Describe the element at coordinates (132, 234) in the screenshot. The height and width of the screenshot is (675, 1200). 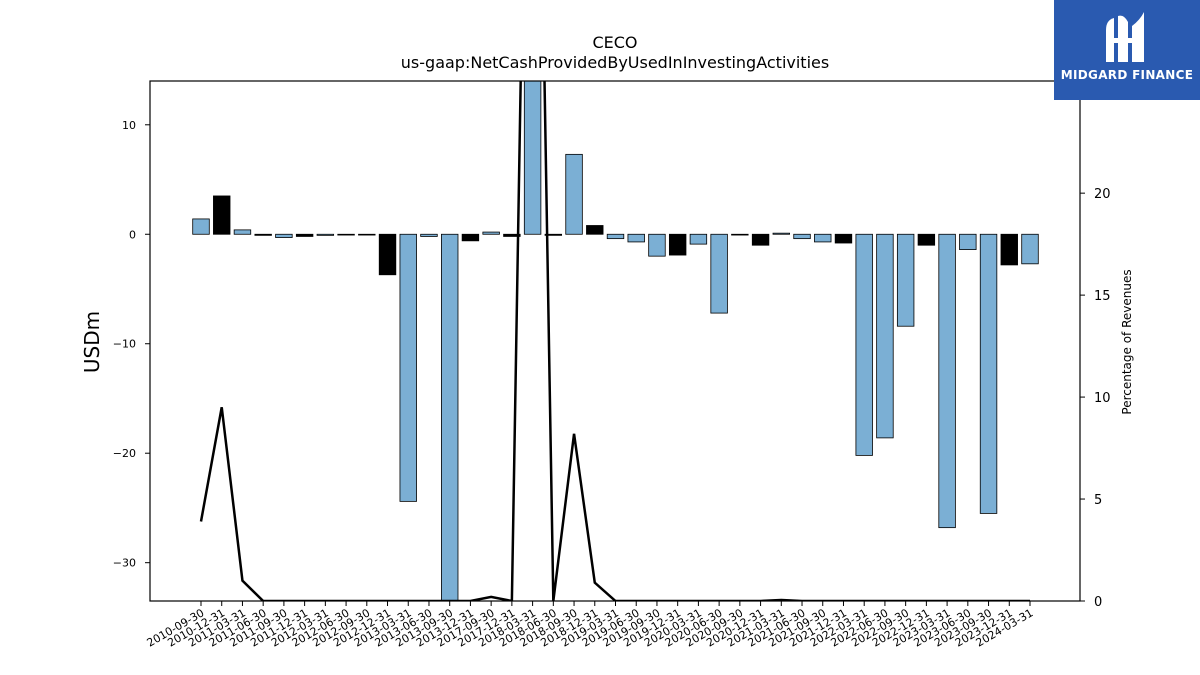
I see `y-tick-label: 0` at that location.